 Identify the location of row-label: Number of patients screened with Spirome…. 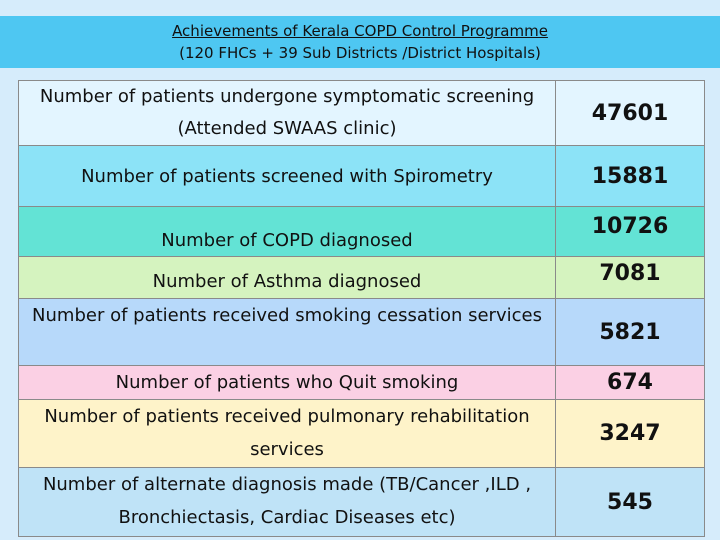
(287, 176).